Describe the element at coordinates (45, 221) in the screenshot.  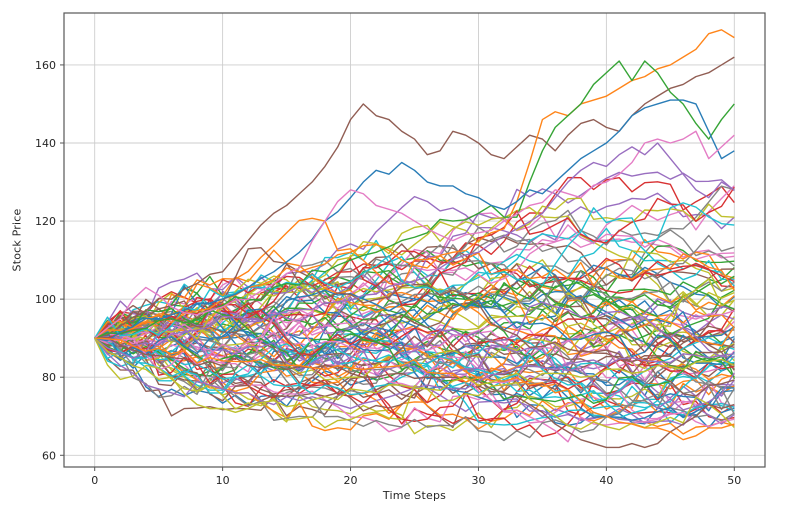
I see `y-tick-label: 120` at that location.